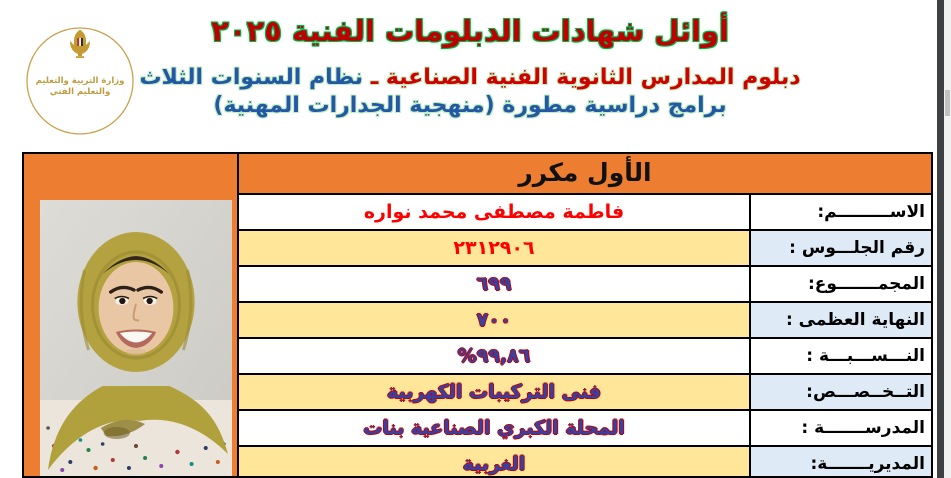 The image size is (951, 478). I want to click on seal-center-text-line2: والتعليم الفني, so click(80, 92).